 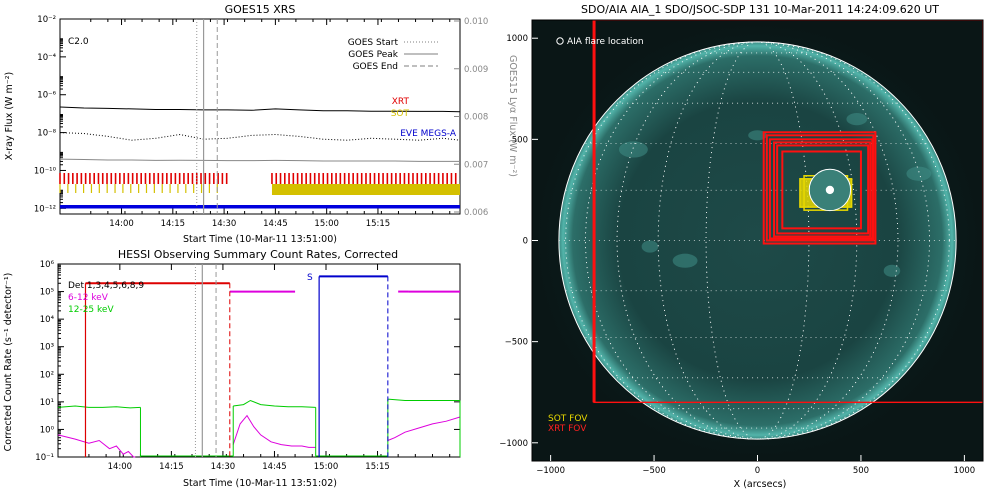 What do you see at coordinates (44, 458) in the screenshot?
I see `hessi-y-tick-label: 10⁻¹` at bounding box center [44, 458].